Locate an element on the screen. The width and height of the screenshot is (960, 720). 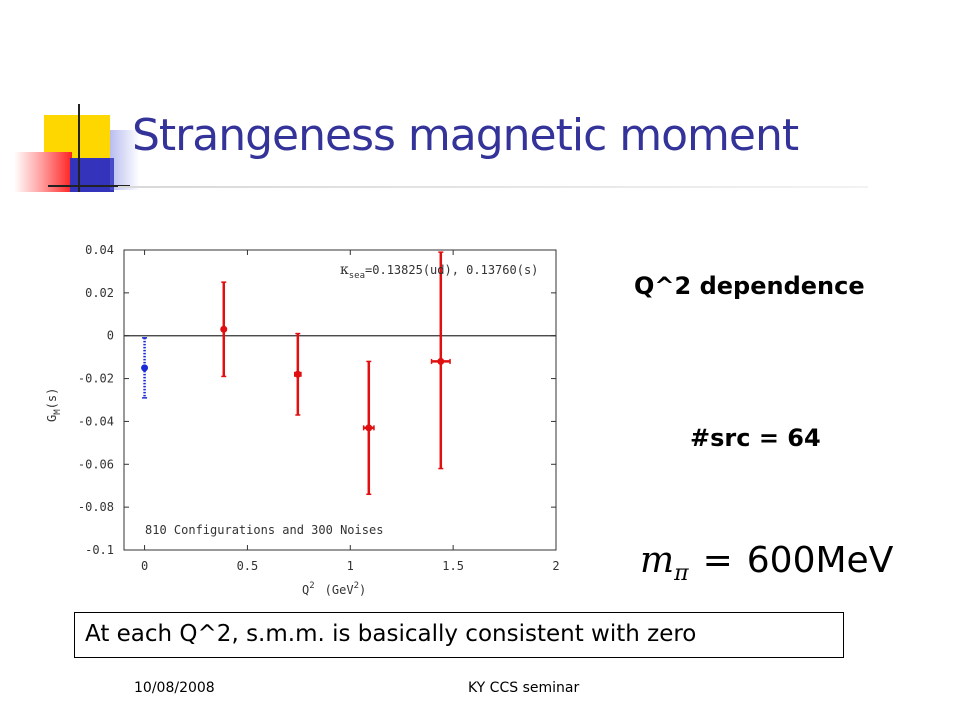
y-axis-label: GM(s) is located at coordinates (54, 405).